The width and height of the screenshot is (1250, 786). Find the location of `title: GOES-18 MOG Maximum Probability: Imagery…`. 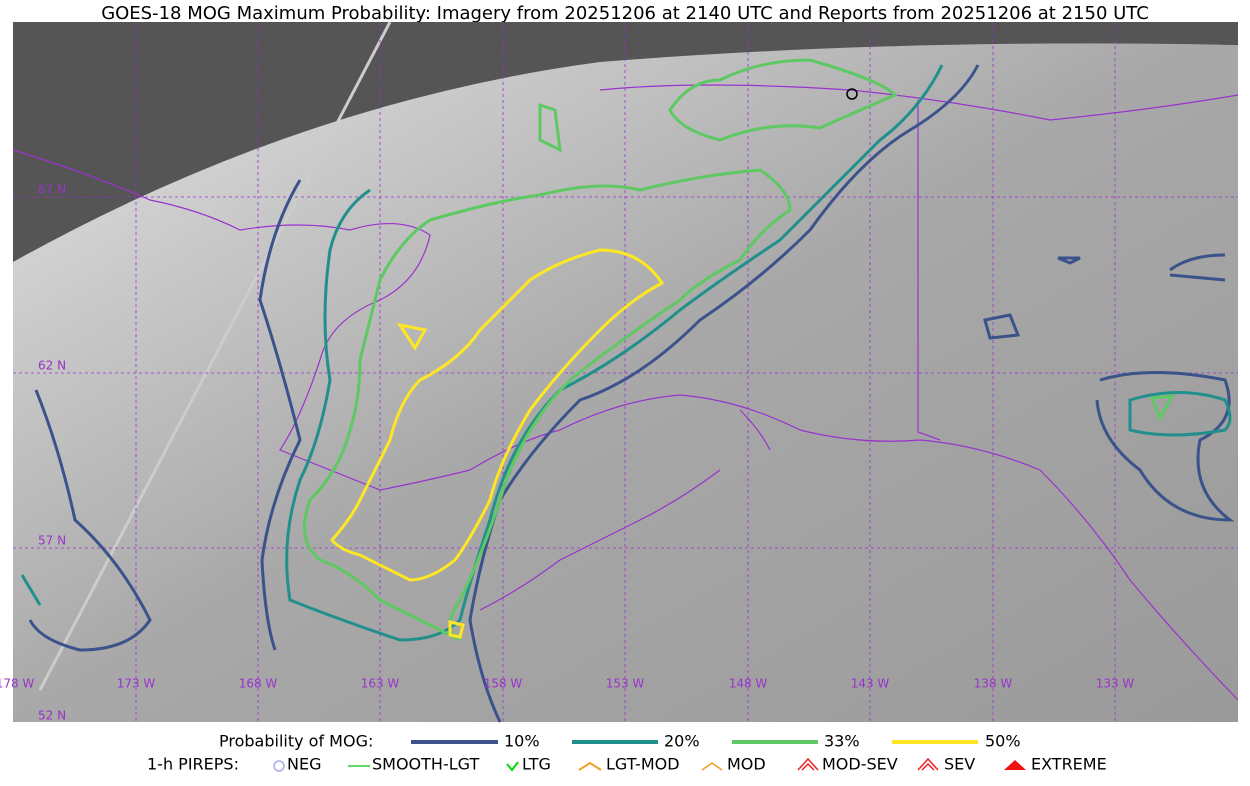

title: GOES-18 MOG Maximum Probability: Imagery… is located at coordinates (625, 13).